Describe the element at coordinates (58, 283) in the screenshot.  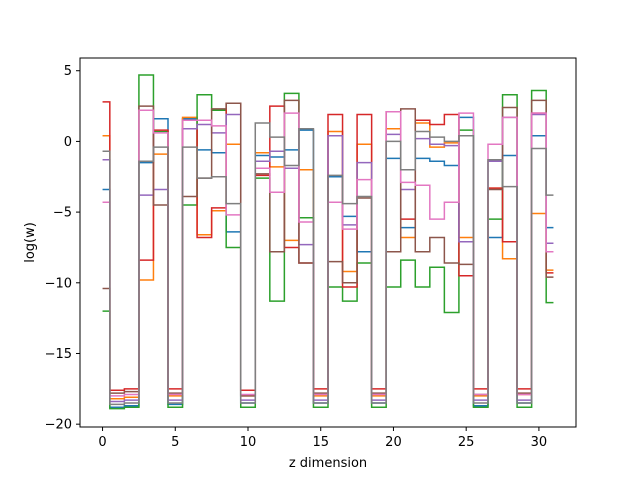
I see `y-tick-label: −10` at that location.